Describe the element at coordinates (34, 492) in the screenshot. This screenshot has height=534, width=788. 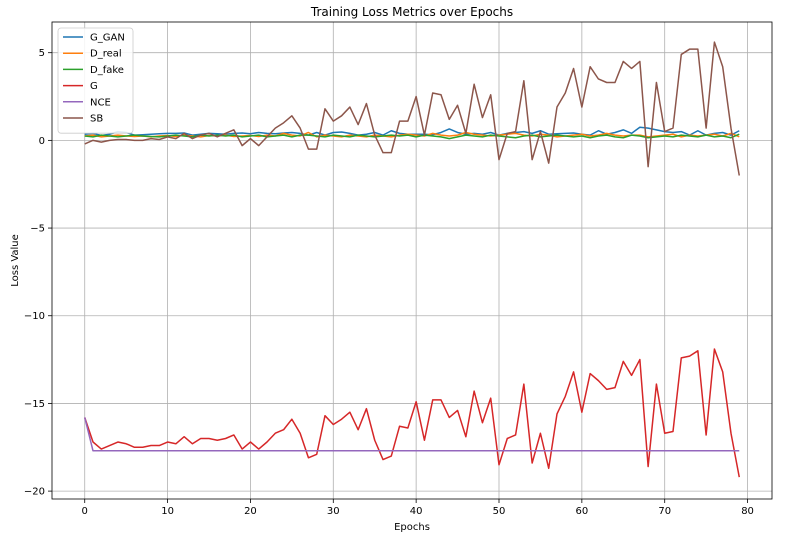
I see `y-tick-label: −20` at that location.